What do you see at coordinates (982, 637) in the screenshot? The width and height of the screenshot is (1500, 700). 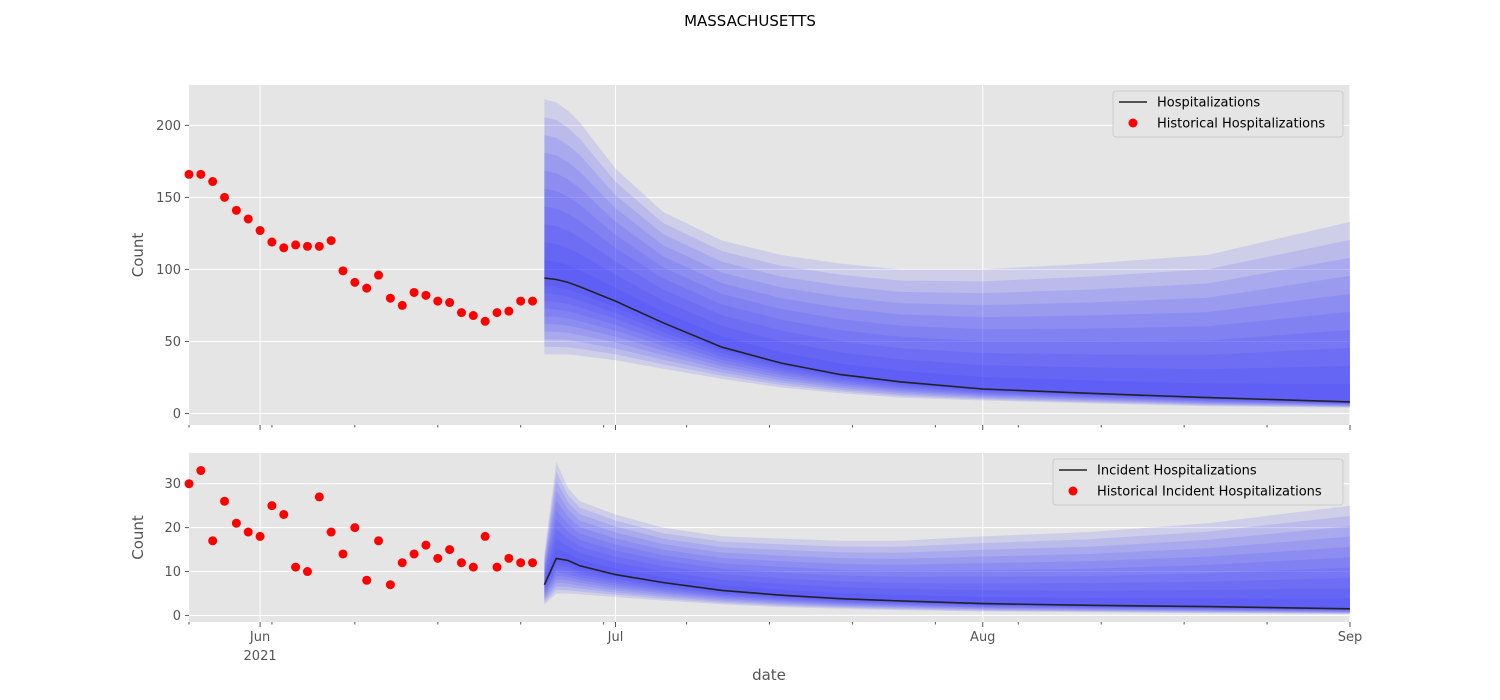 I see `x-tick-label: Aug` at bounding box center [982, 637].